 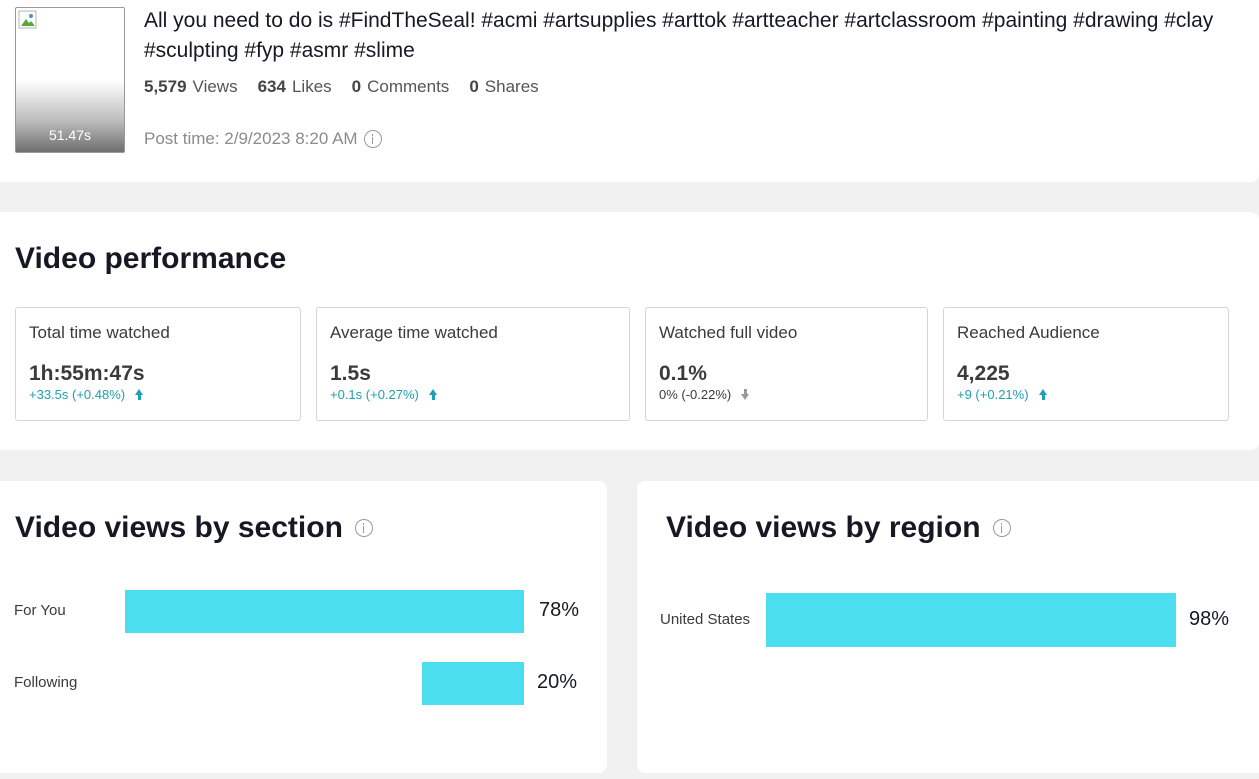 I want to click on video-stats: 5,579 Views 634 Likes 0 Comments 0 Shares, so click(x=341, y=87).